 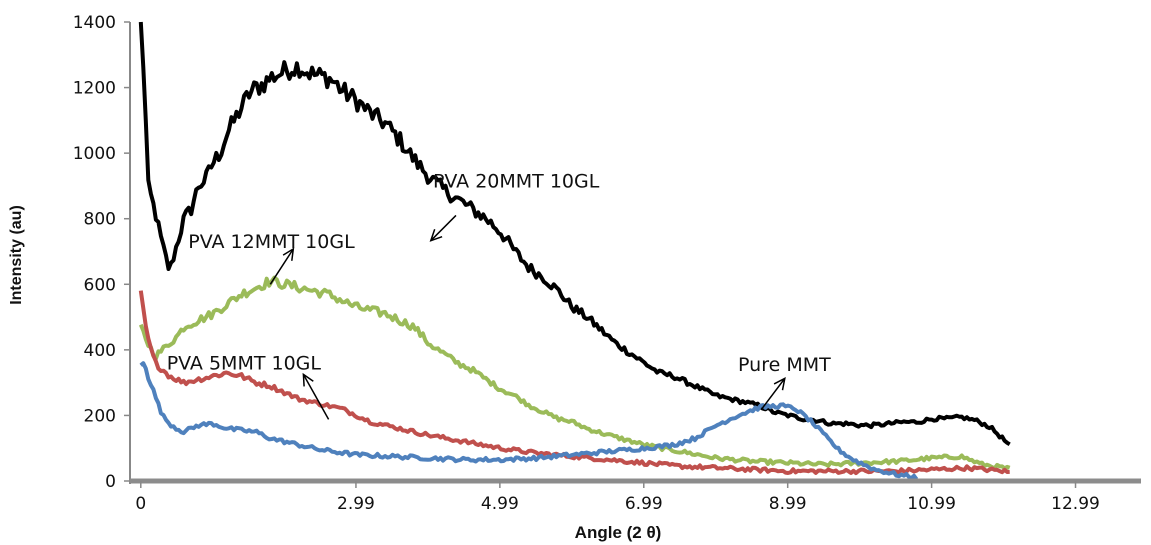 I want to click on y-tick-label: 1200, so click(x=94, y=89).